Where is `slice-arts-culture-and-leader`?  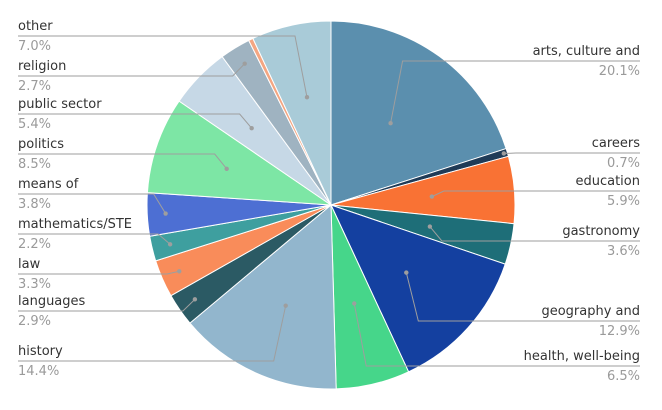 slice-arts-culture-and-leader is located at coordinates (515, 92).